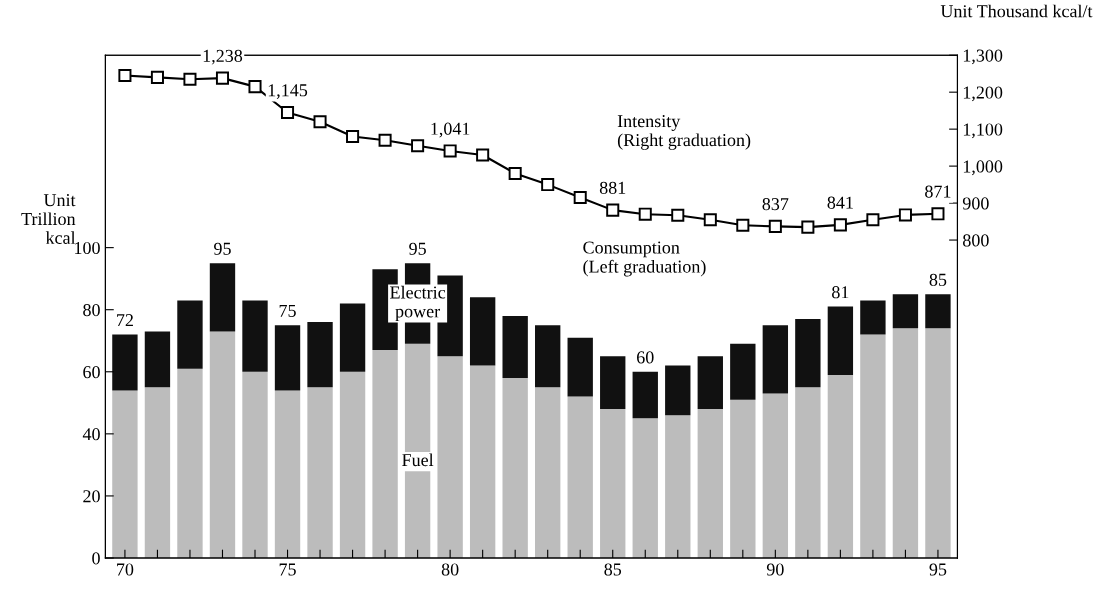 The width and height of the screenshot is (1098, 600). What do you see at coordinates (418, 303) in the screenshot?
I see `series-label: Electric power` at bounding box center [418, 303].